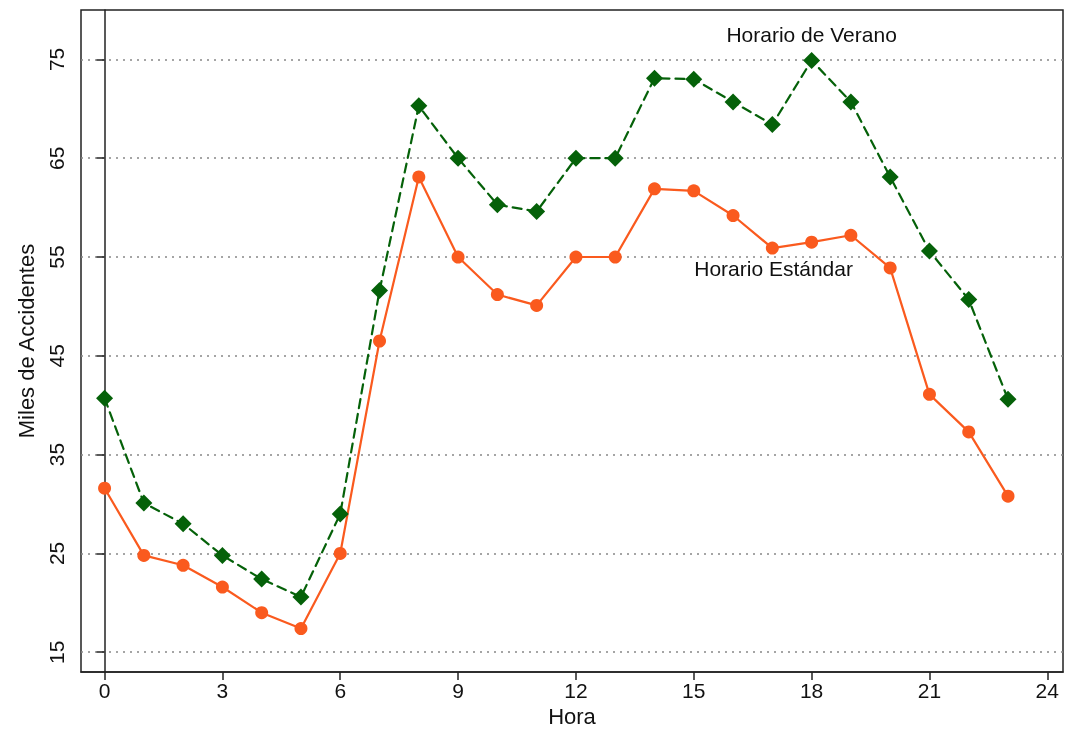 This screenshot has height=746, width=1070. What do you see at coordinates (56, 652) in the screenshot?
I see `y-tick-label: 15` at bounding box center [56, 652].